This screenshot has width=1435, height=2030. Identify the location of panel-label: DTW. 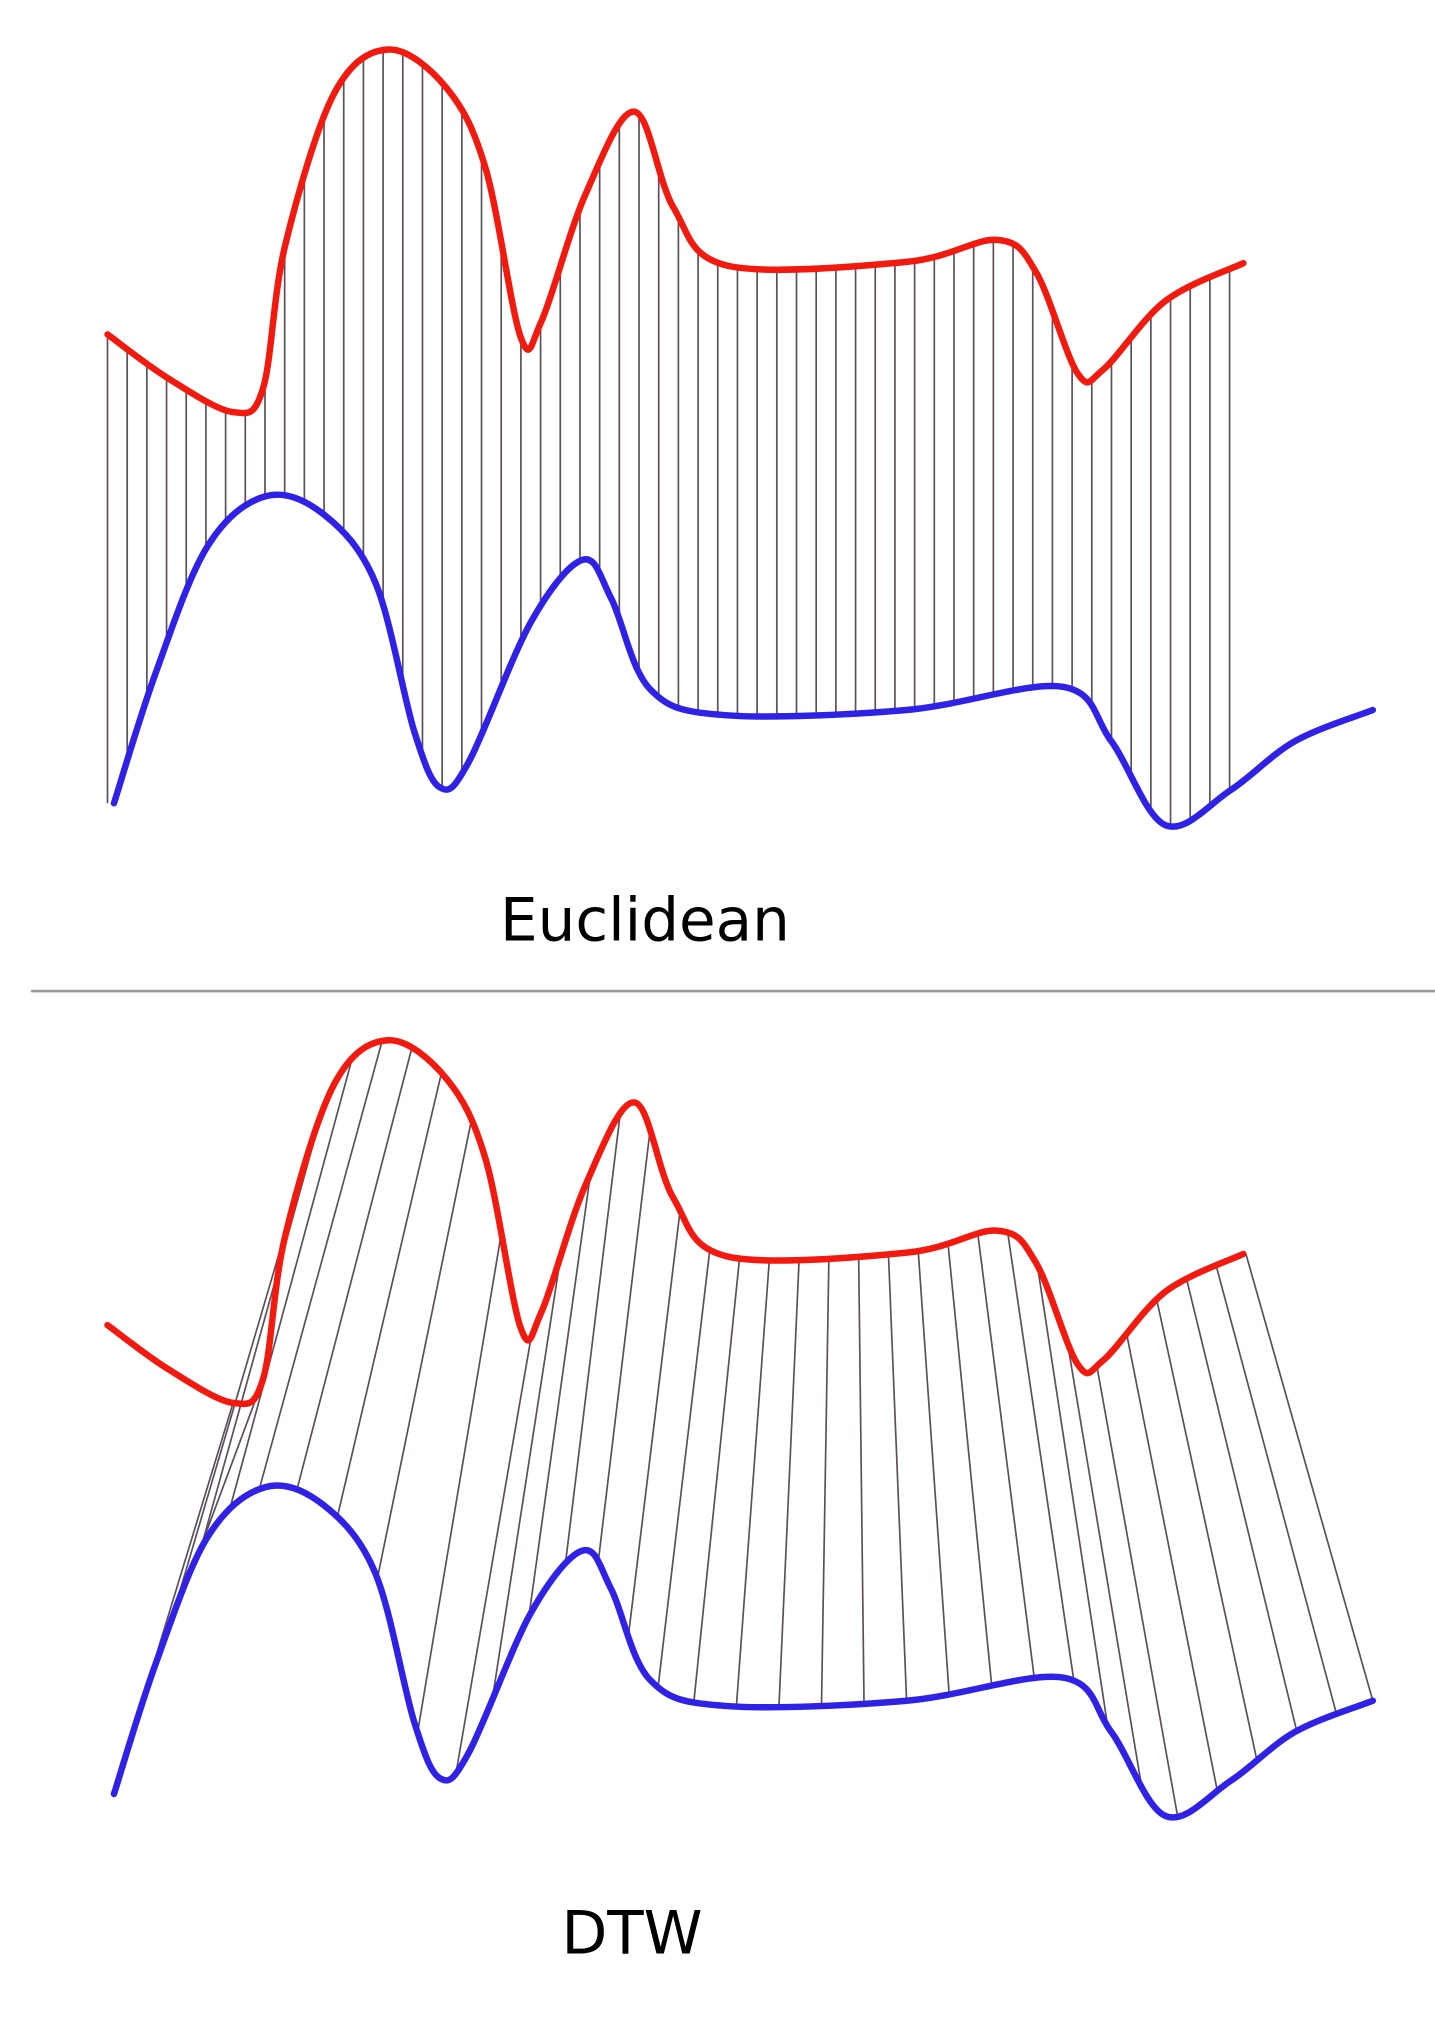
(631, 1933).